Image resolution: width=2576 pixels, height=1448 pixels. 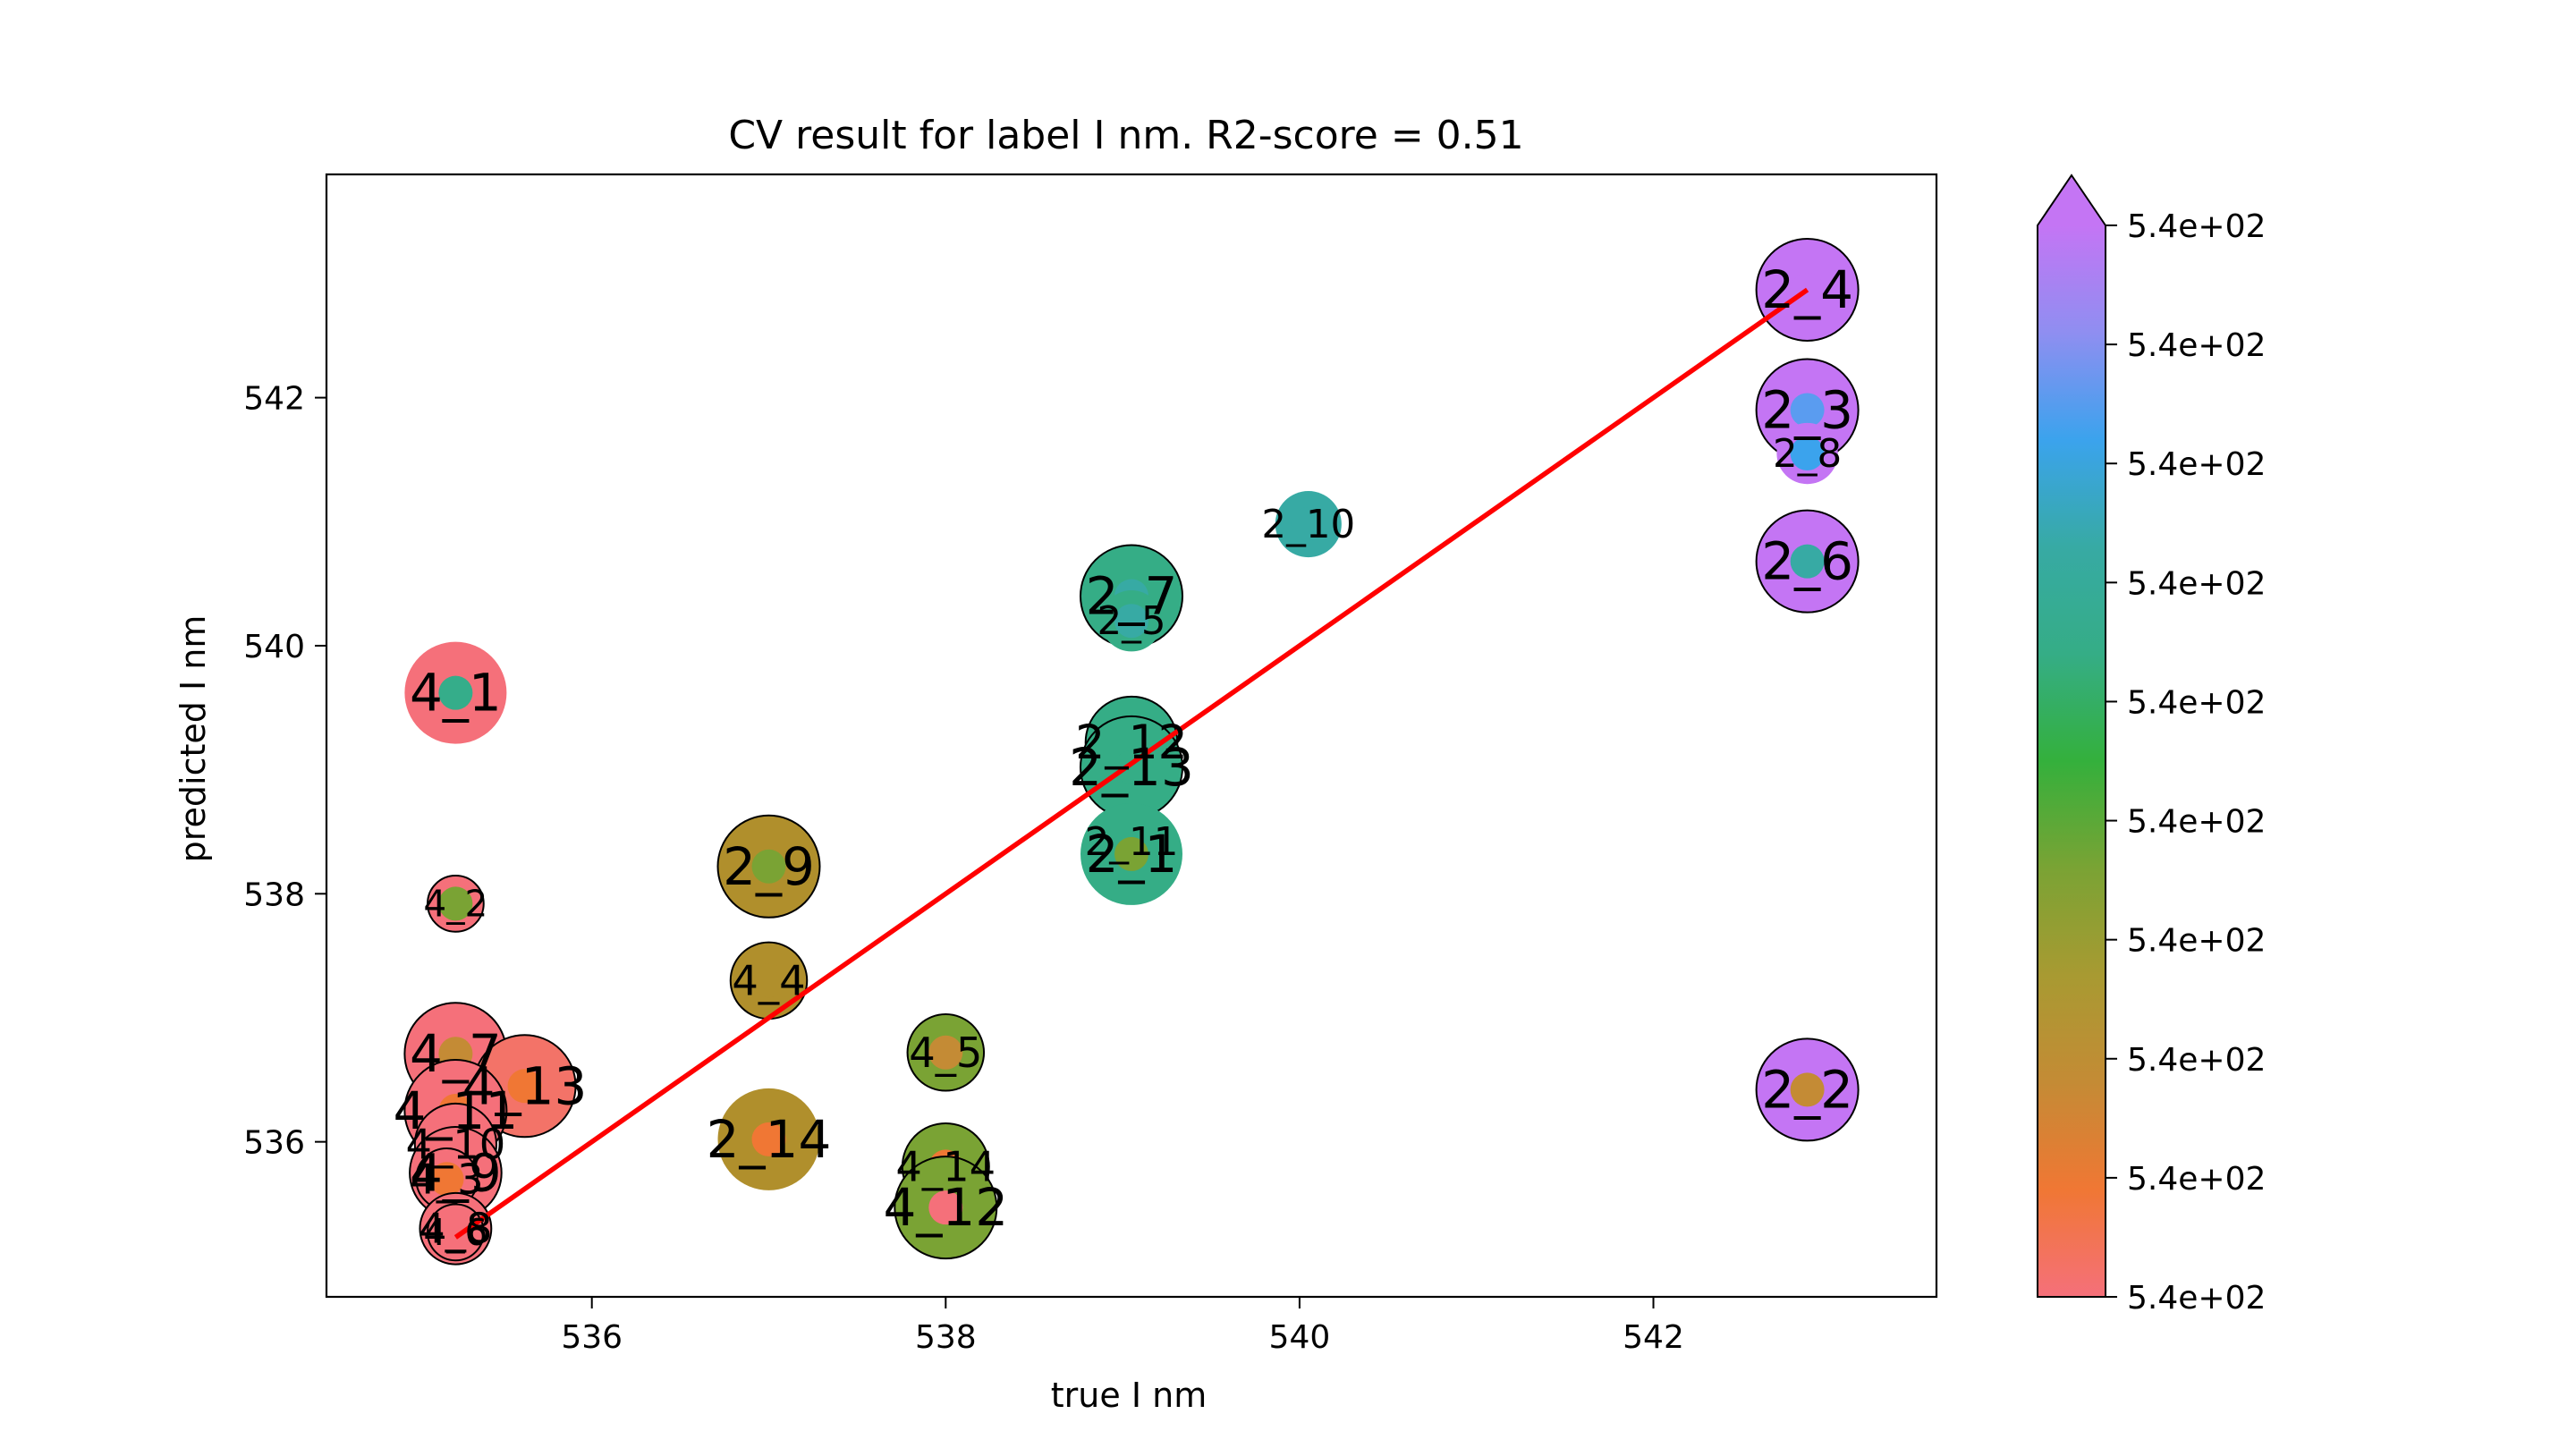 I want to click on point-label: 2_5, so click(x=1131, y=621).